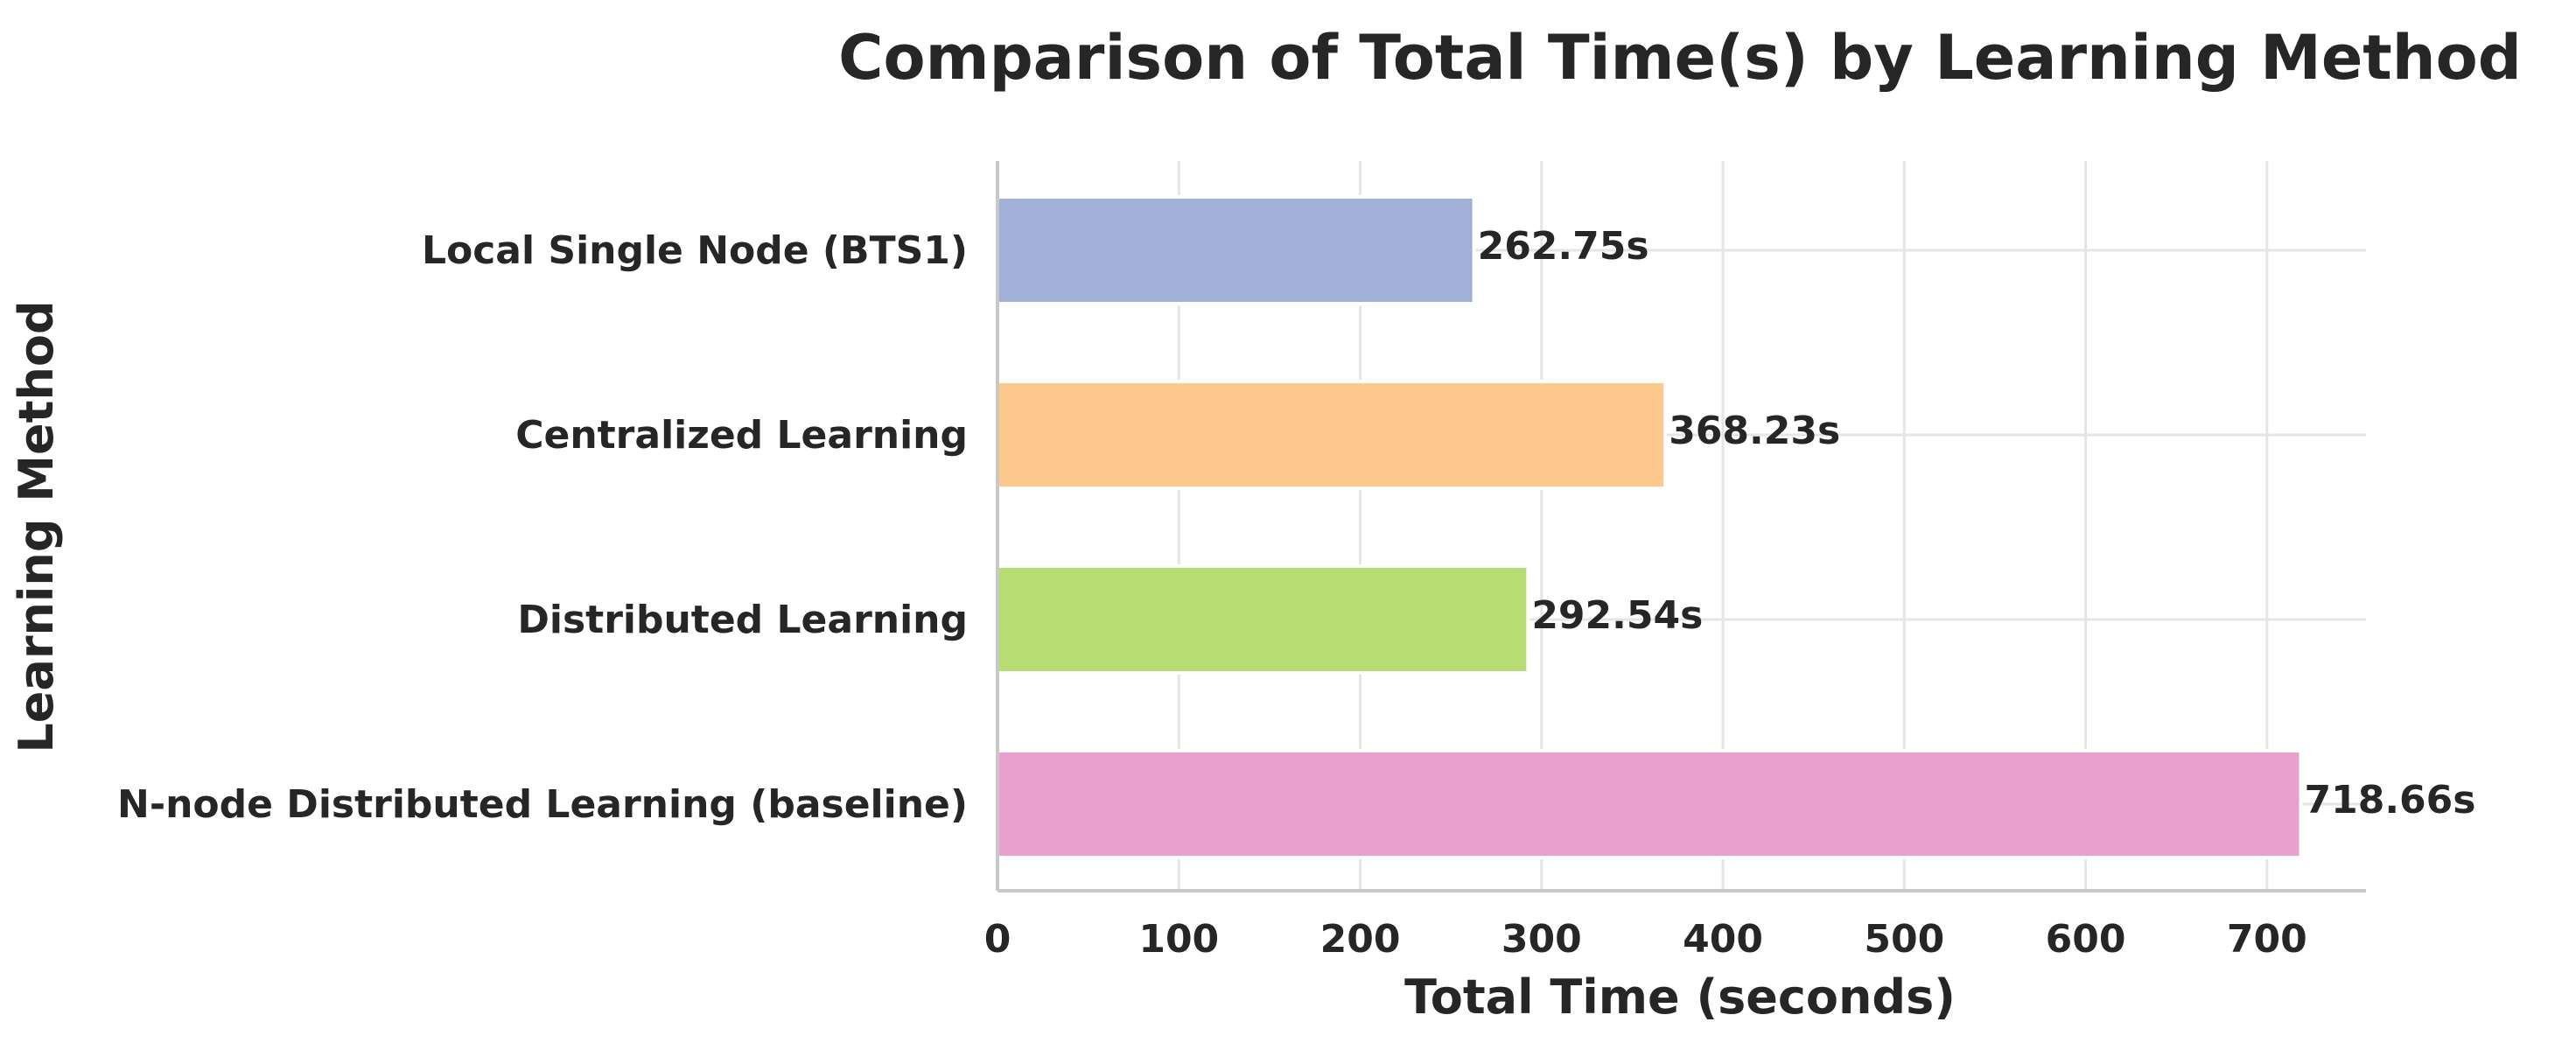 The width and height of the screenshot is (2576, 1043). Describe the element at coordinates (1563, 246) in the screenshot. I see `data-label: 262.75s` at that location.